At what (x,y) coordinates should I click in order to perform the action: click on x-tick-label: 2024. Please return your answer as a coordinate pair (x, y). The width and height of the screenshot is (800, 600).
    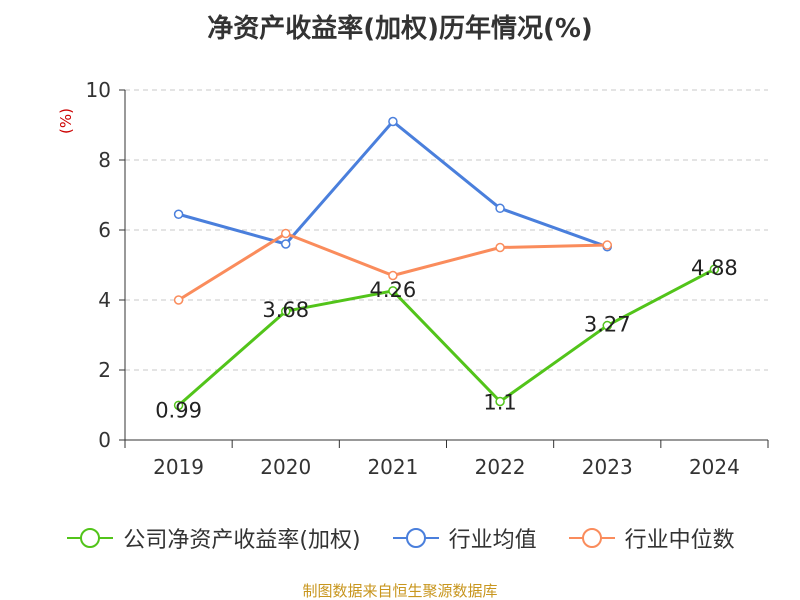
    Looking at the image, I should click on (714, 467).